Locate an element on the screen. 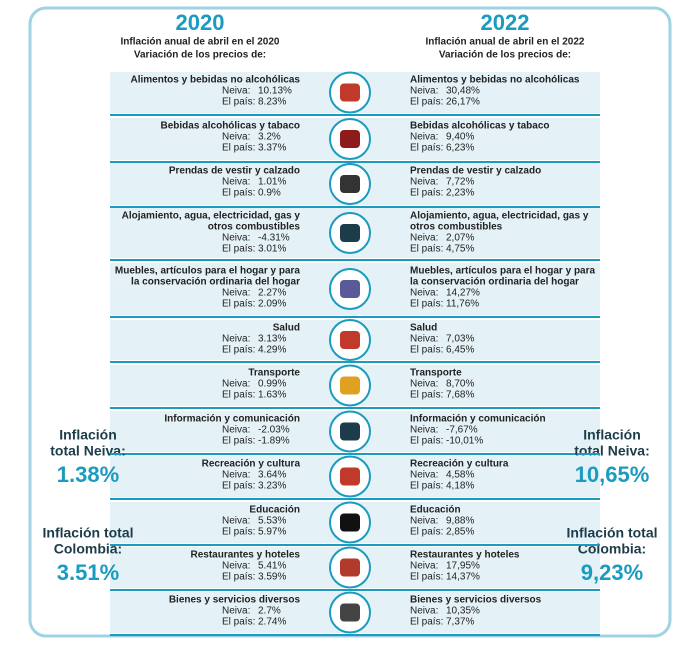 The image size is (689, 670). total-value: 9,23% is located at coordinates (612, 572).